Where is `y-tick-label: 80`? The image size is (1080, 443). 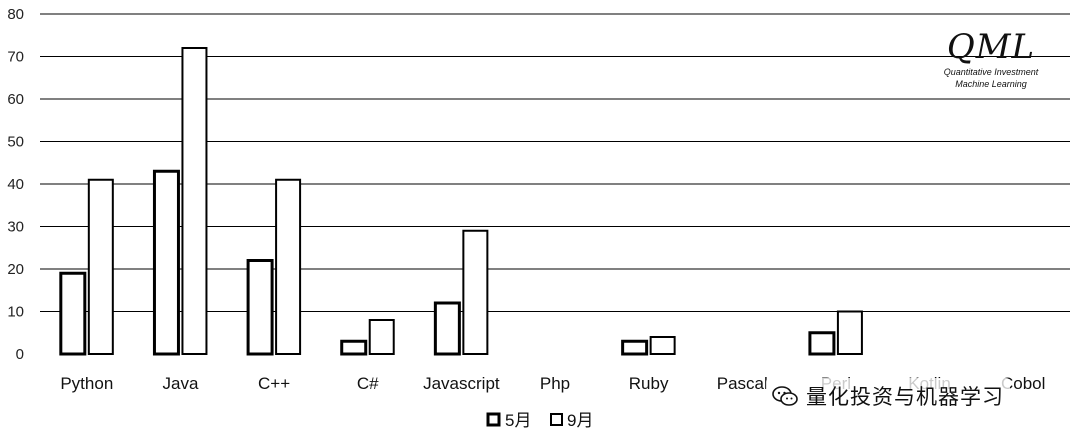 y-tick-label: 80 is located at coordinates (15, 14).